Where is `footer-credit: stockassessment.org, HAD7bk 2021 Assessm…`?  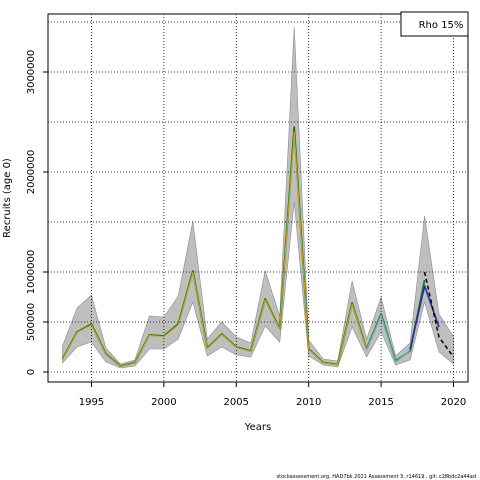 footer-credit: stockassessment.org, HAD7bk 2021 Assessm… is located at coordinates (377, 477).